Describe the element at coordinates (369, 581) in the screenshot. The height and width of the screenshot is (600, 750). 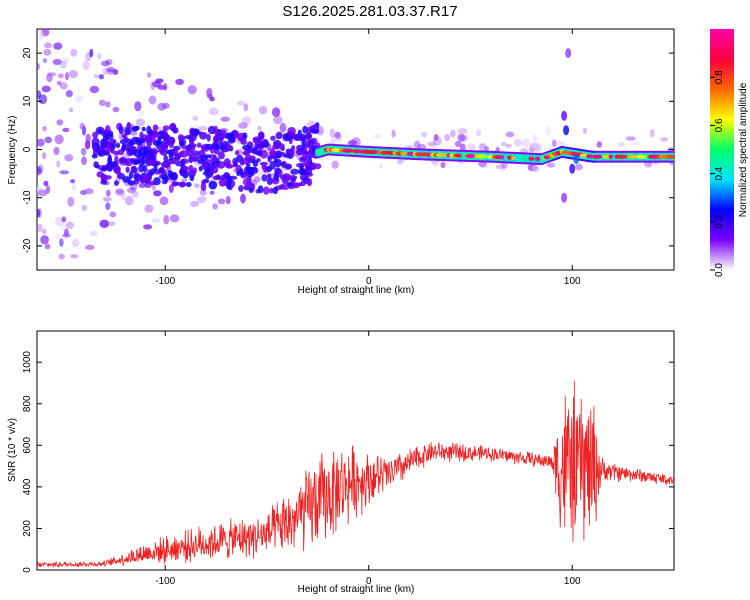
I see `x-tick-label: 0` at that location.